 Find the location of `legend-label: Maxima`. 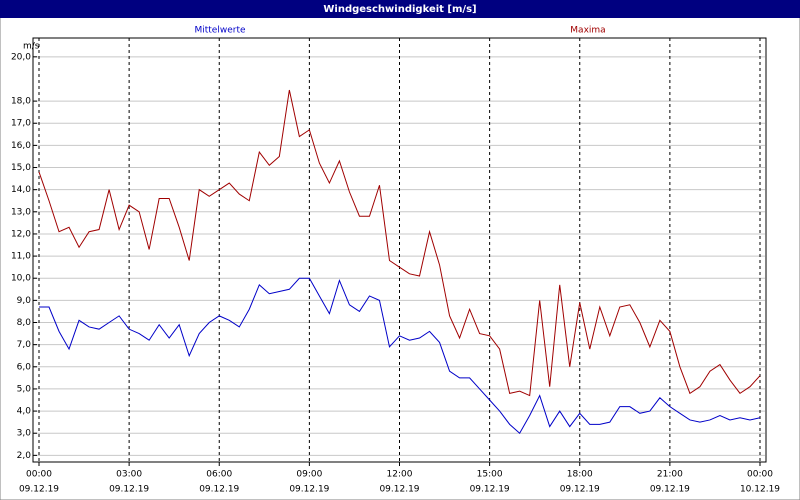

legend-label: Maxima is located at coordinates (587, 31).